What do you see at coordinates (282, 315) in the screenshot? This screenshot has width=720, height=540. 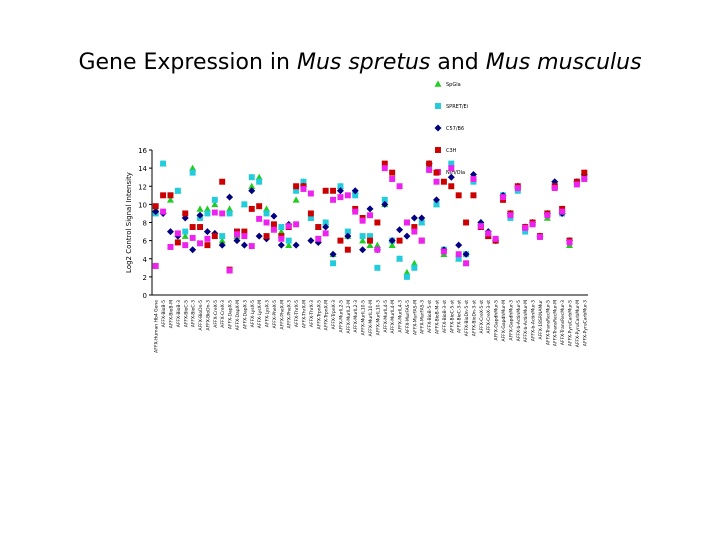 I see `x-tick-label: AFFX-PheX-M` at bounding box center [282, 315].